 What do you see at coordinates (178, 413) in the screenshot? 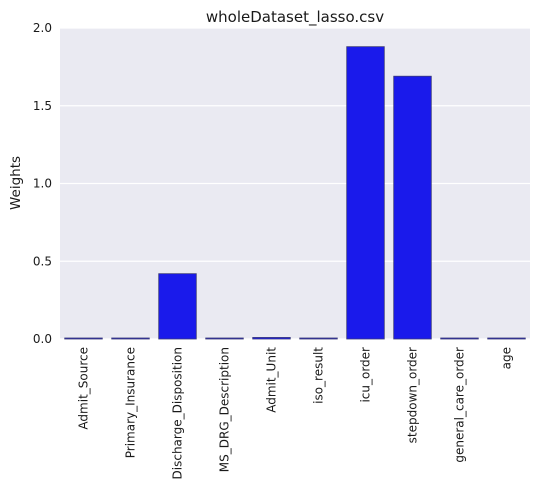
I see `x-tick-label: Discharge_Disposition` at bounding box center [178, 413].